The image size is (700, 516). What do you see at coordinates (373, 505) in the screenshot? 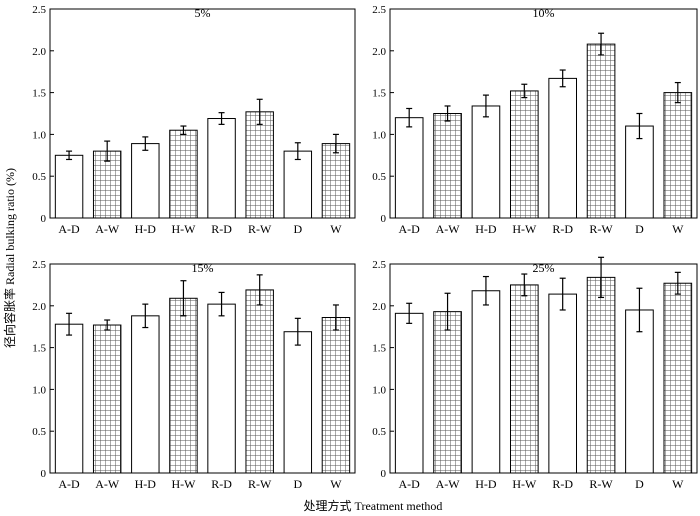
I see `x-axis-label: 处理方式 Treatment method` at bounding box center [373, 505].